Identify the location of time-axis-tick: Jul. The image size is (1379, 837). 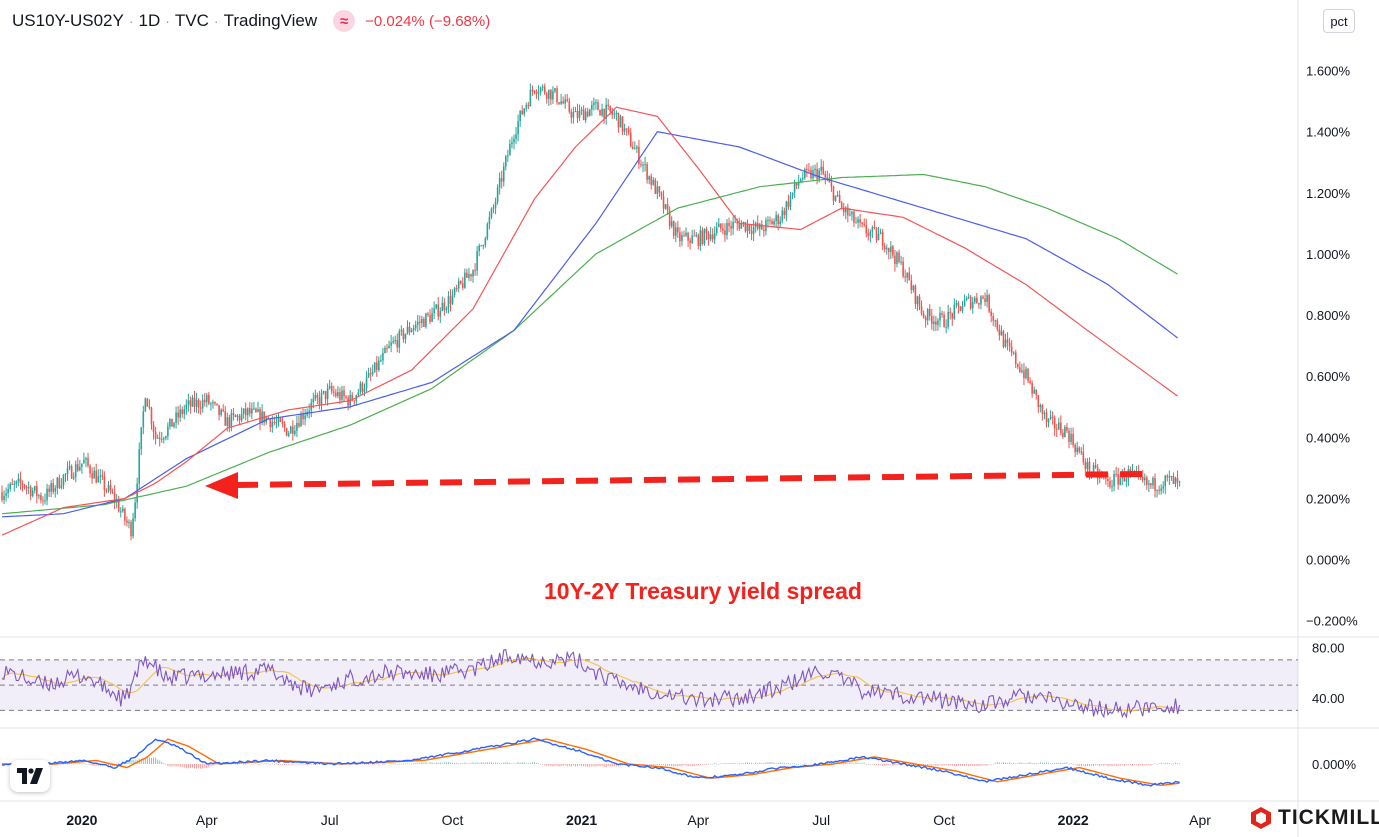
(821, 820).